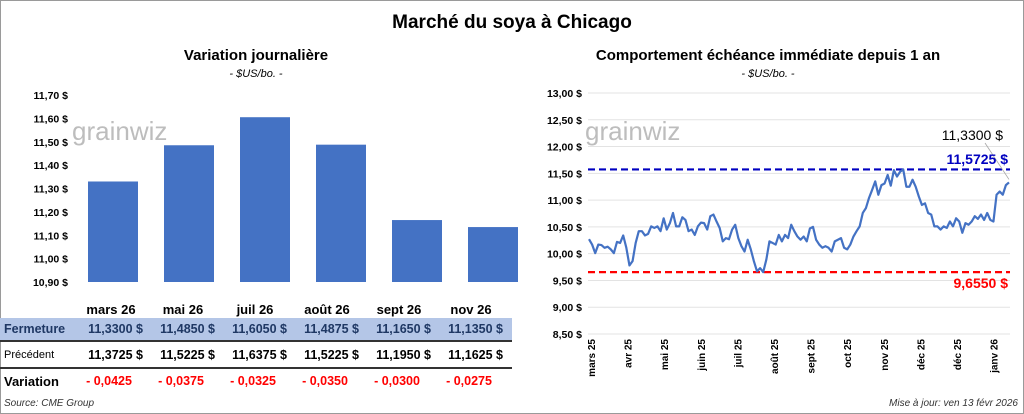 This screenshot has width=1024, height=414. Describe the element at coordinates (564, 121) in the screenshot. I see `y-tick-label: 12,50 $` at that location.